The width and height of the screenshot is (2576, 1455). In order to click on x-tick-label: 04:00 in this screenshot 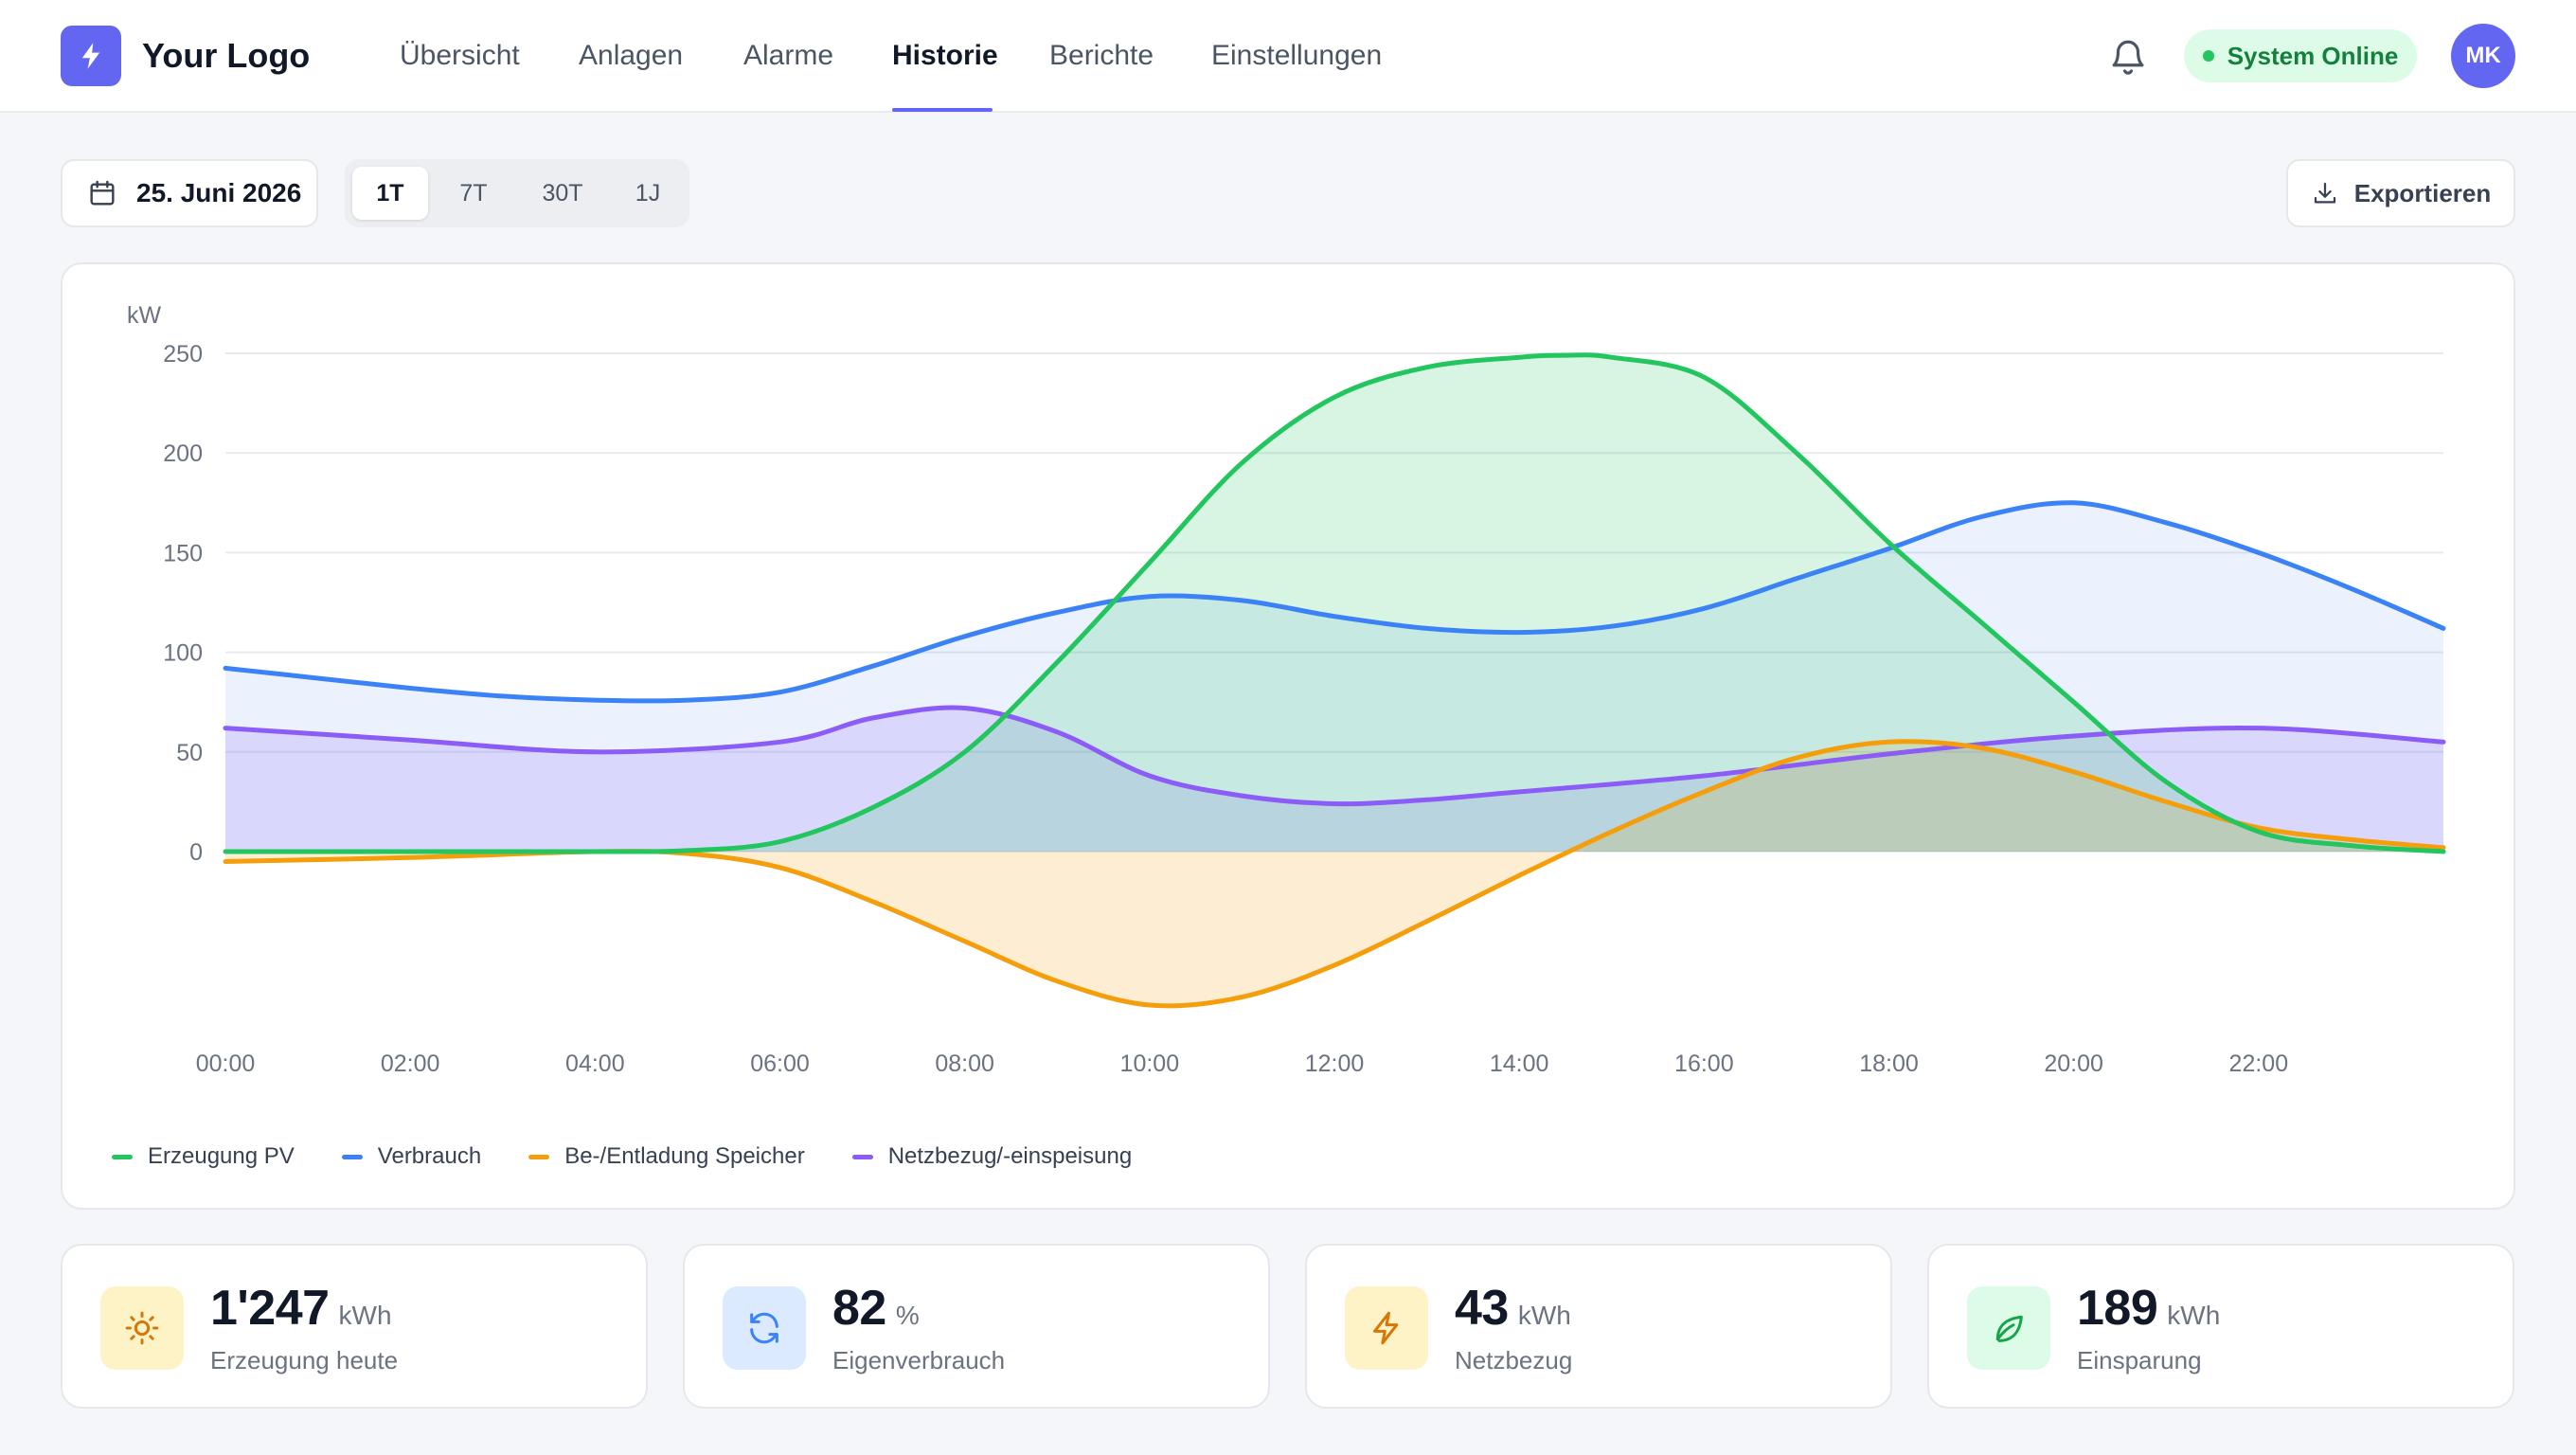, I will do `click(595, 1064)`.